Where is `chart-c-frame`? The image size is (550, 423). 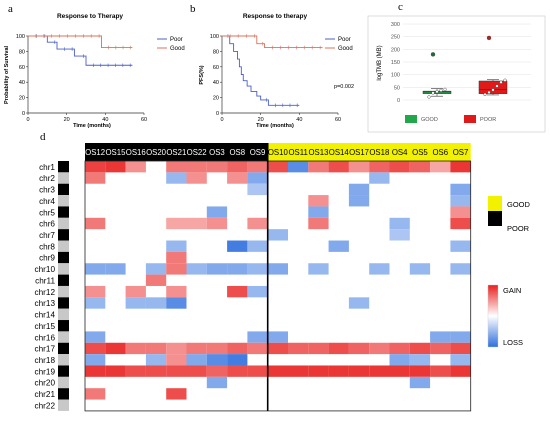 chart-c-frame is located at coordinates (456, 74).